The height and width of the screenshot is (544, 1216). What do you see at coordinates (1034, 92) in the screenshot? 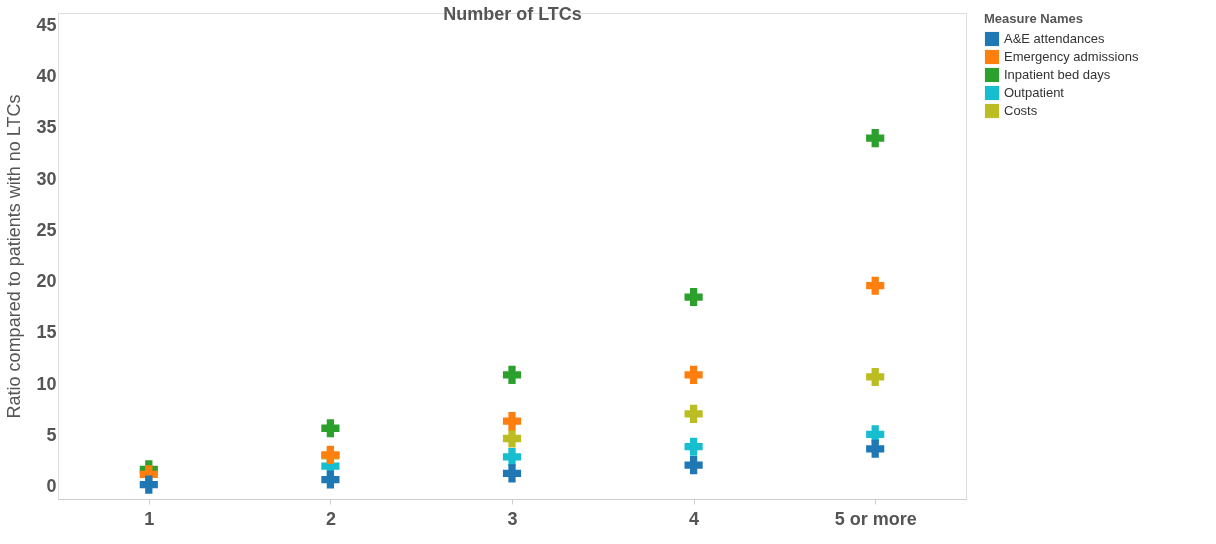
I see `legend-label: Outpatient` at bounding box center [1034, 92].